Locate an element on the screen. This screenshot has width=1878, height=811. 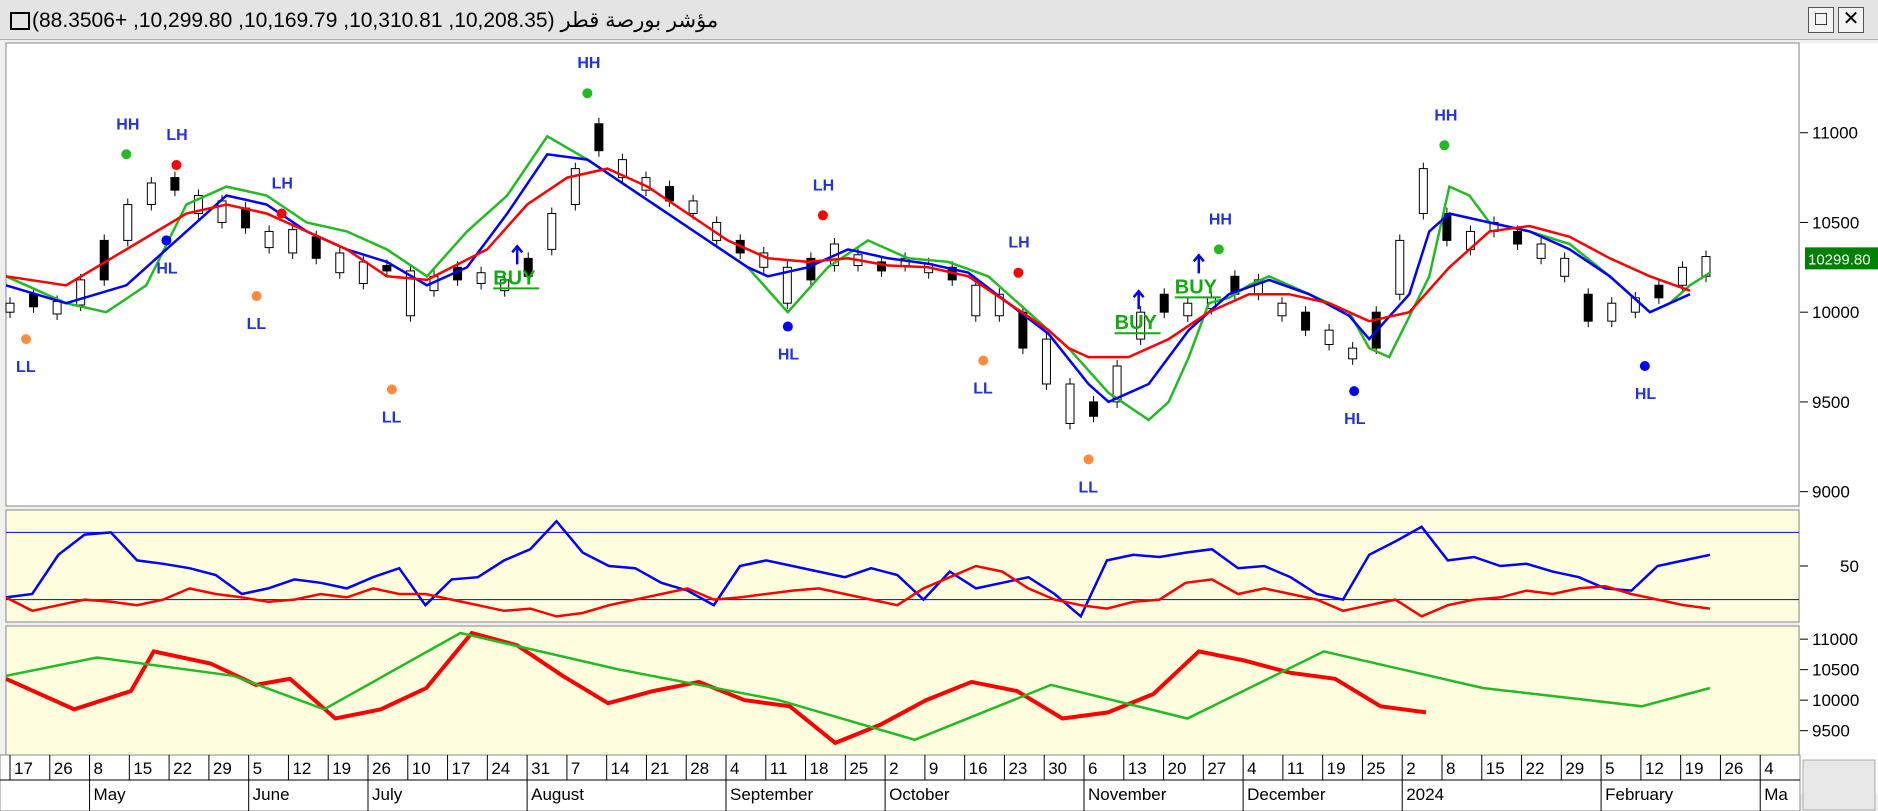
x-day-label: 24 is located at coordinates (500, 768).